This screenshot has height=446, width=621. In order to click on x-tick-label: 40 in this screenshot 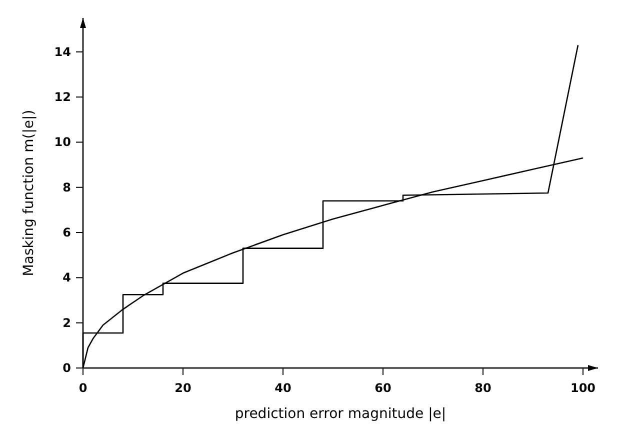, I will do `click(283, 388)`.